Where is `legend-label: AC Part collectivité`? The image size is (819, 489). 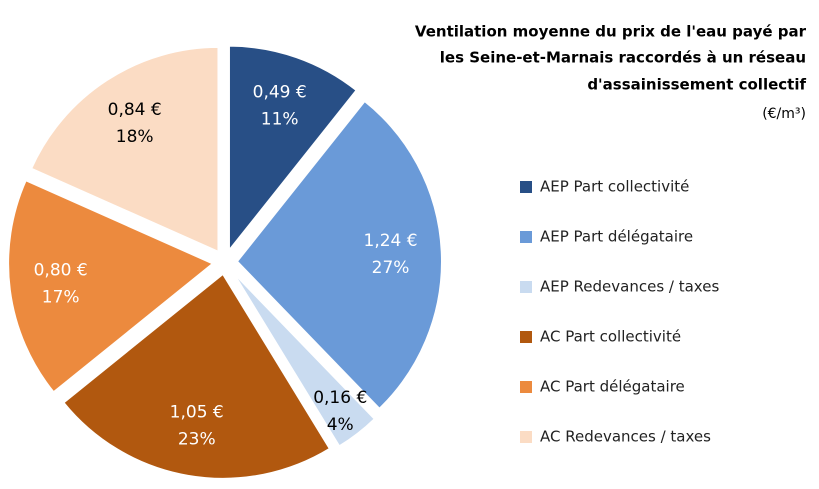
legend-label: AC Part collectivité is located at coordinates (610, 337).